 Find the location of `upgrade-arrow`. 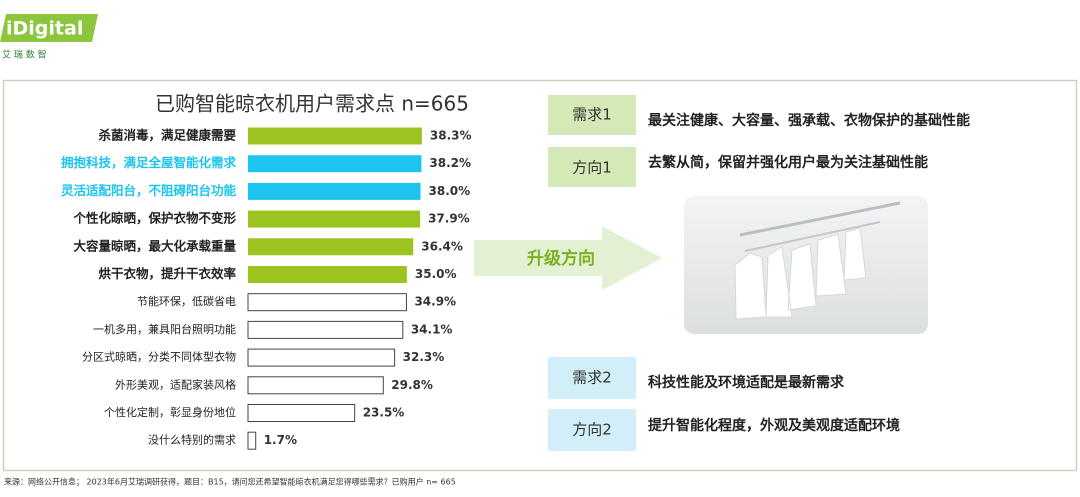

upgrade-arrow is located at coordinates (568, 258).